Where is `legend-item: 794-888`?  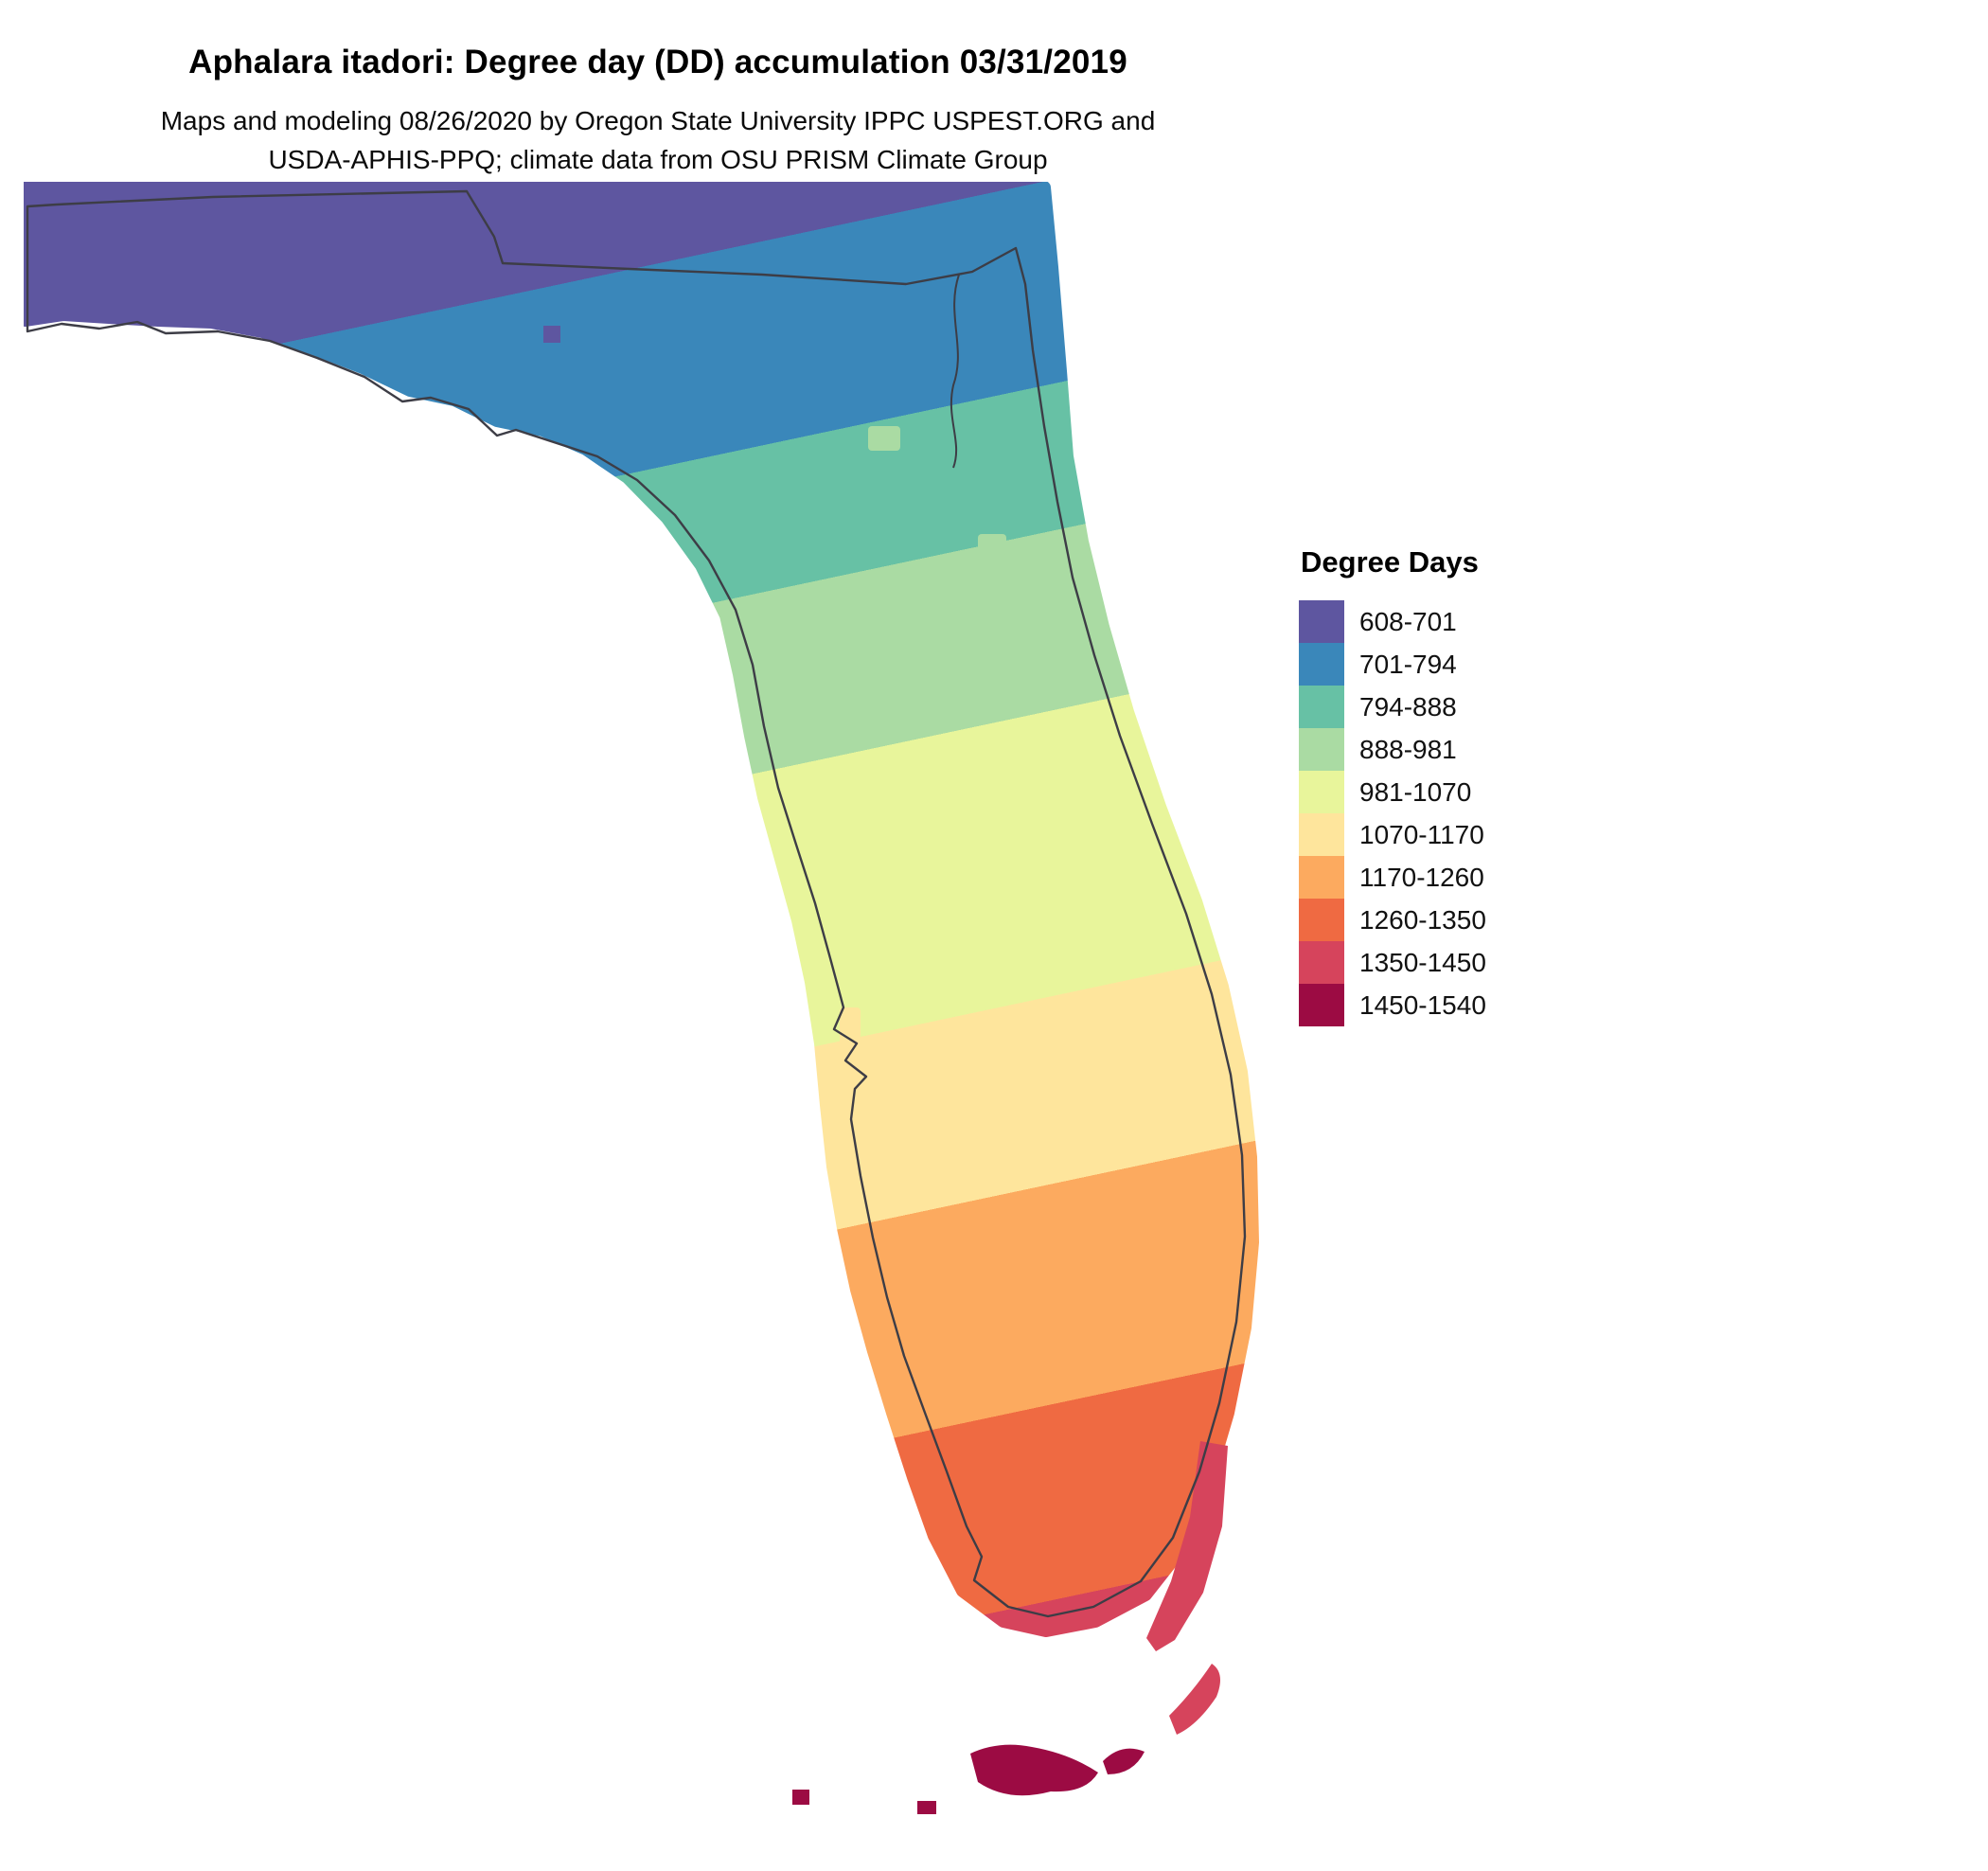
legend-item: 794-888 is located at coordinates (1422, 707).